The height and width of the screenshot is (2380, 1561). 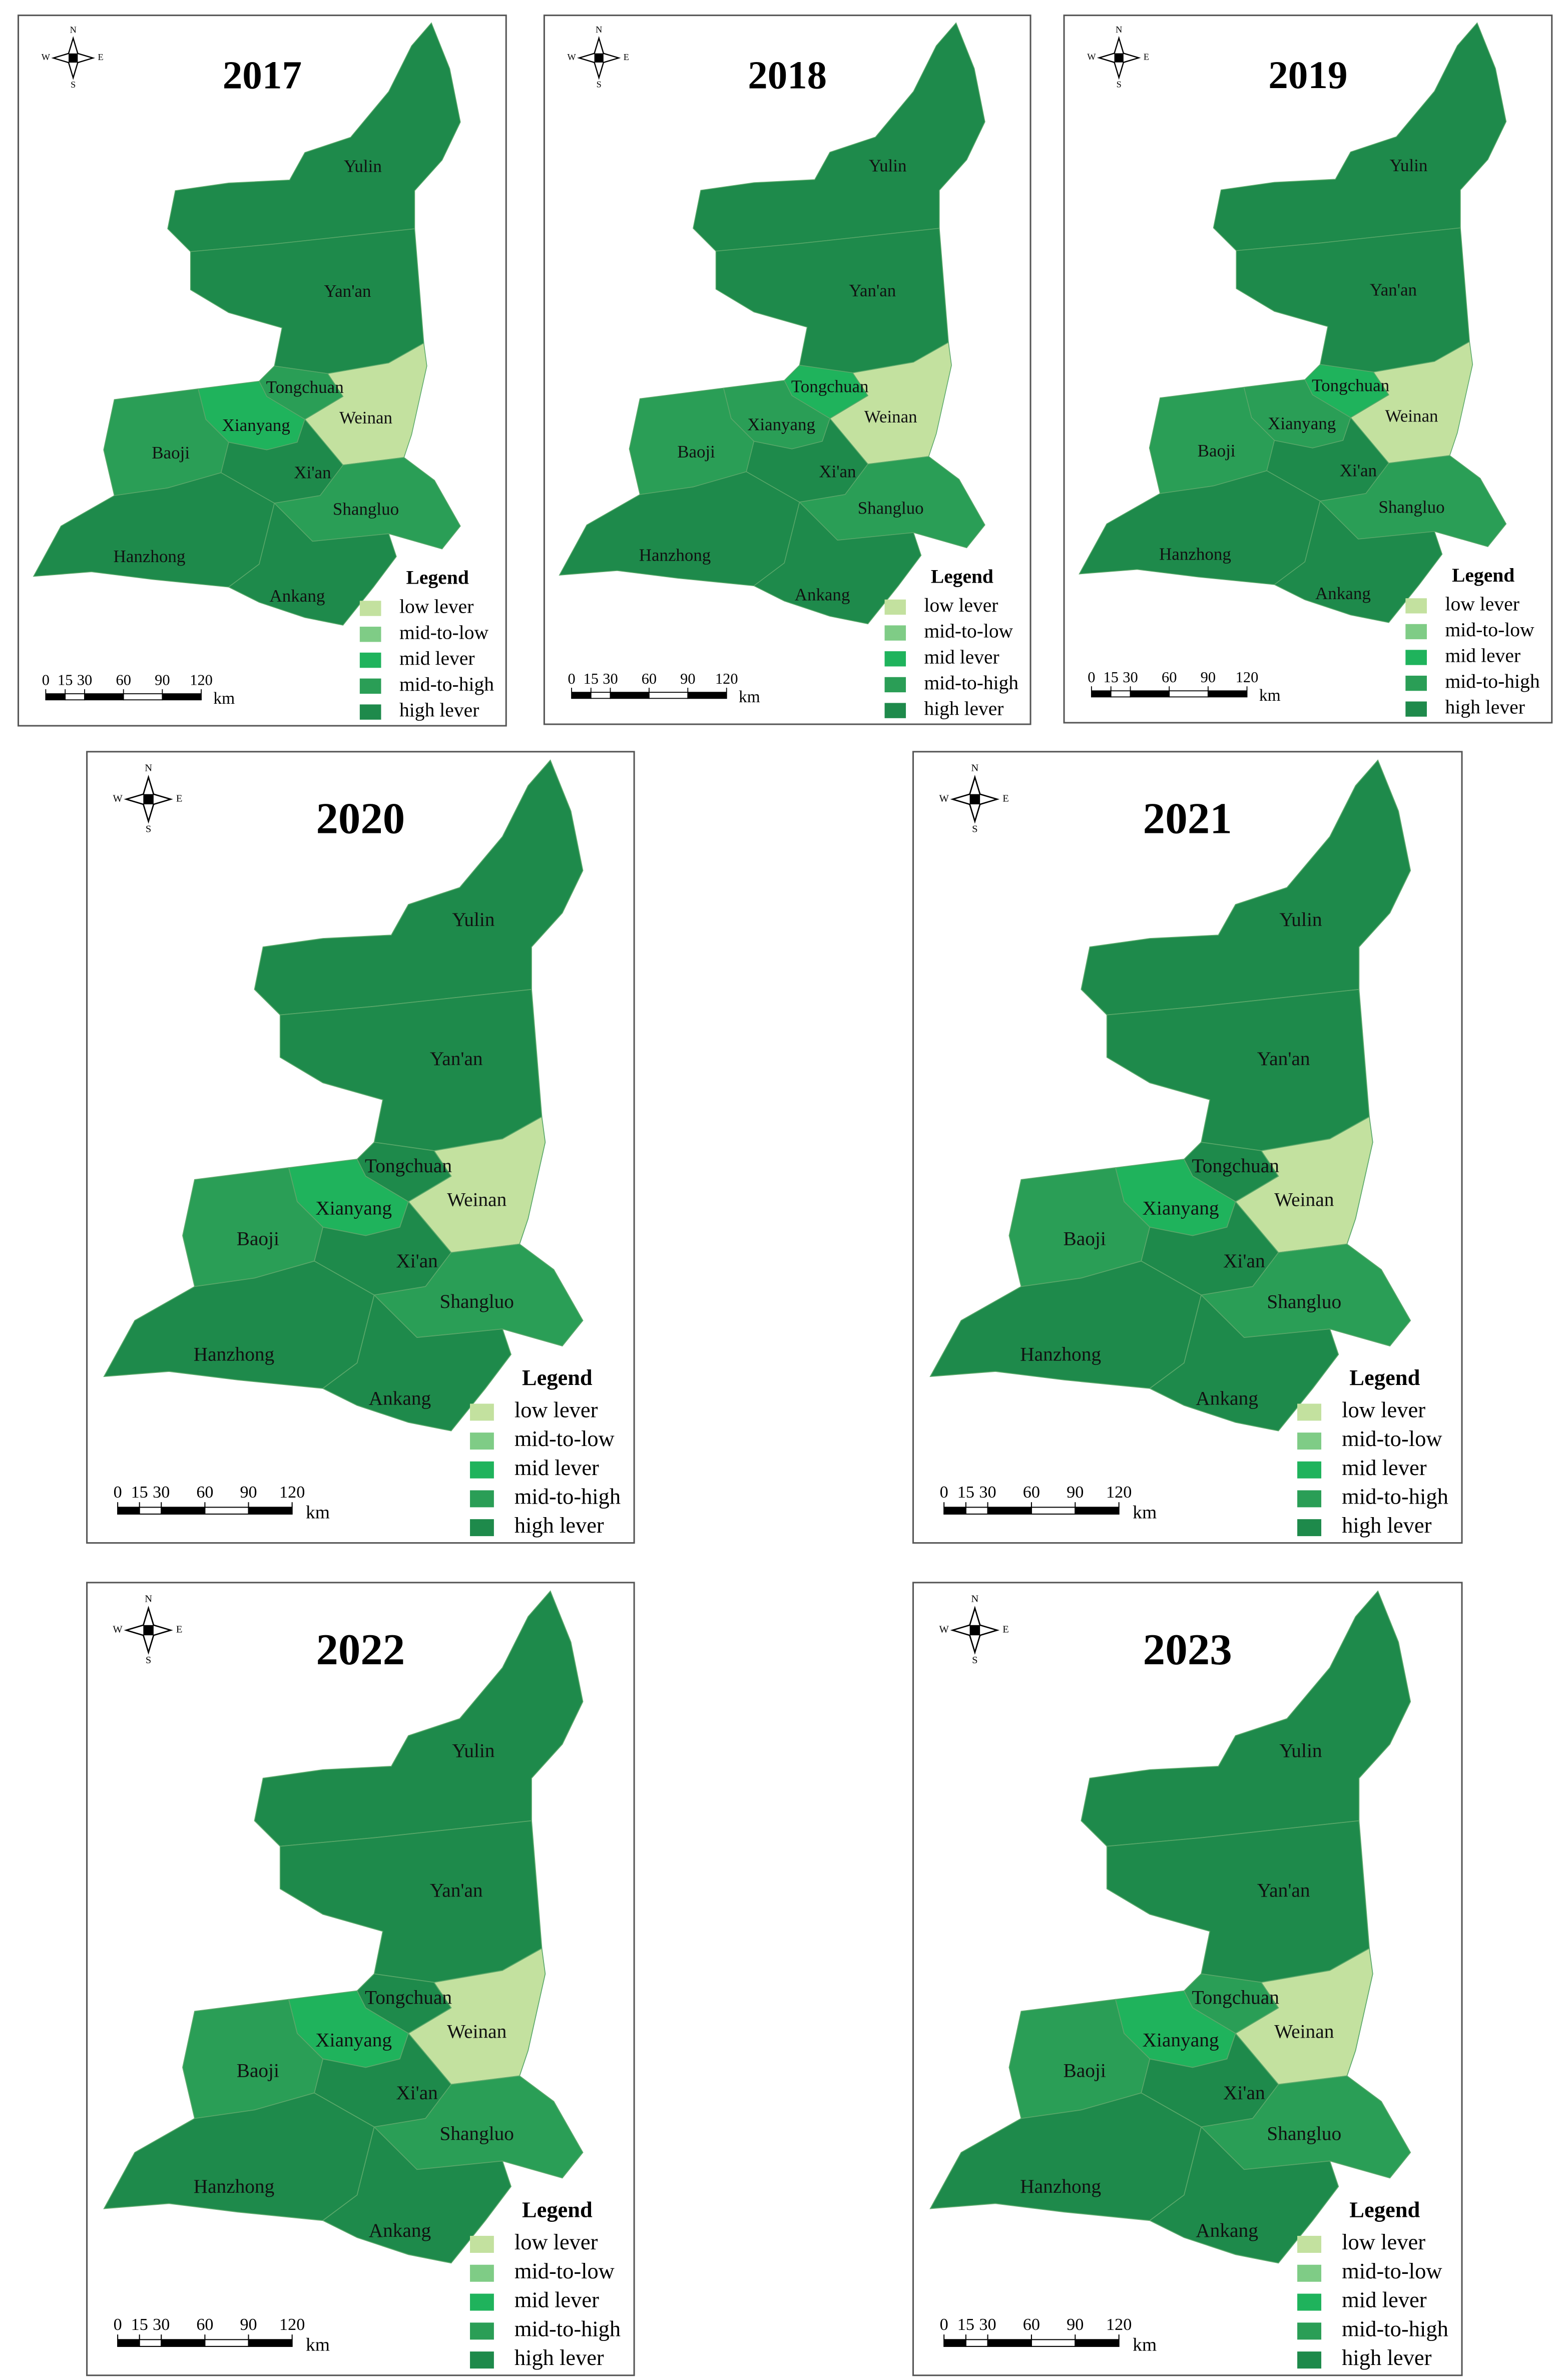 I want to click on compass-label: W, so click(x=46, y=57).